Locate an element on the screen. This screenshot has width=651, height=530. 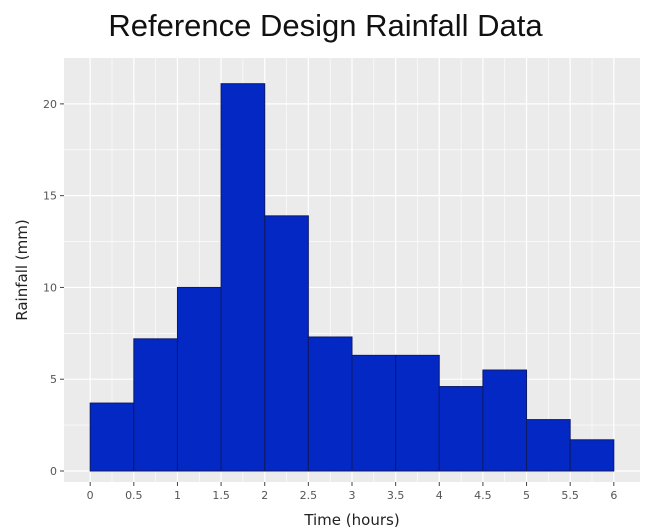
x-tick-label: 1 is located at coordinates (177, 495).